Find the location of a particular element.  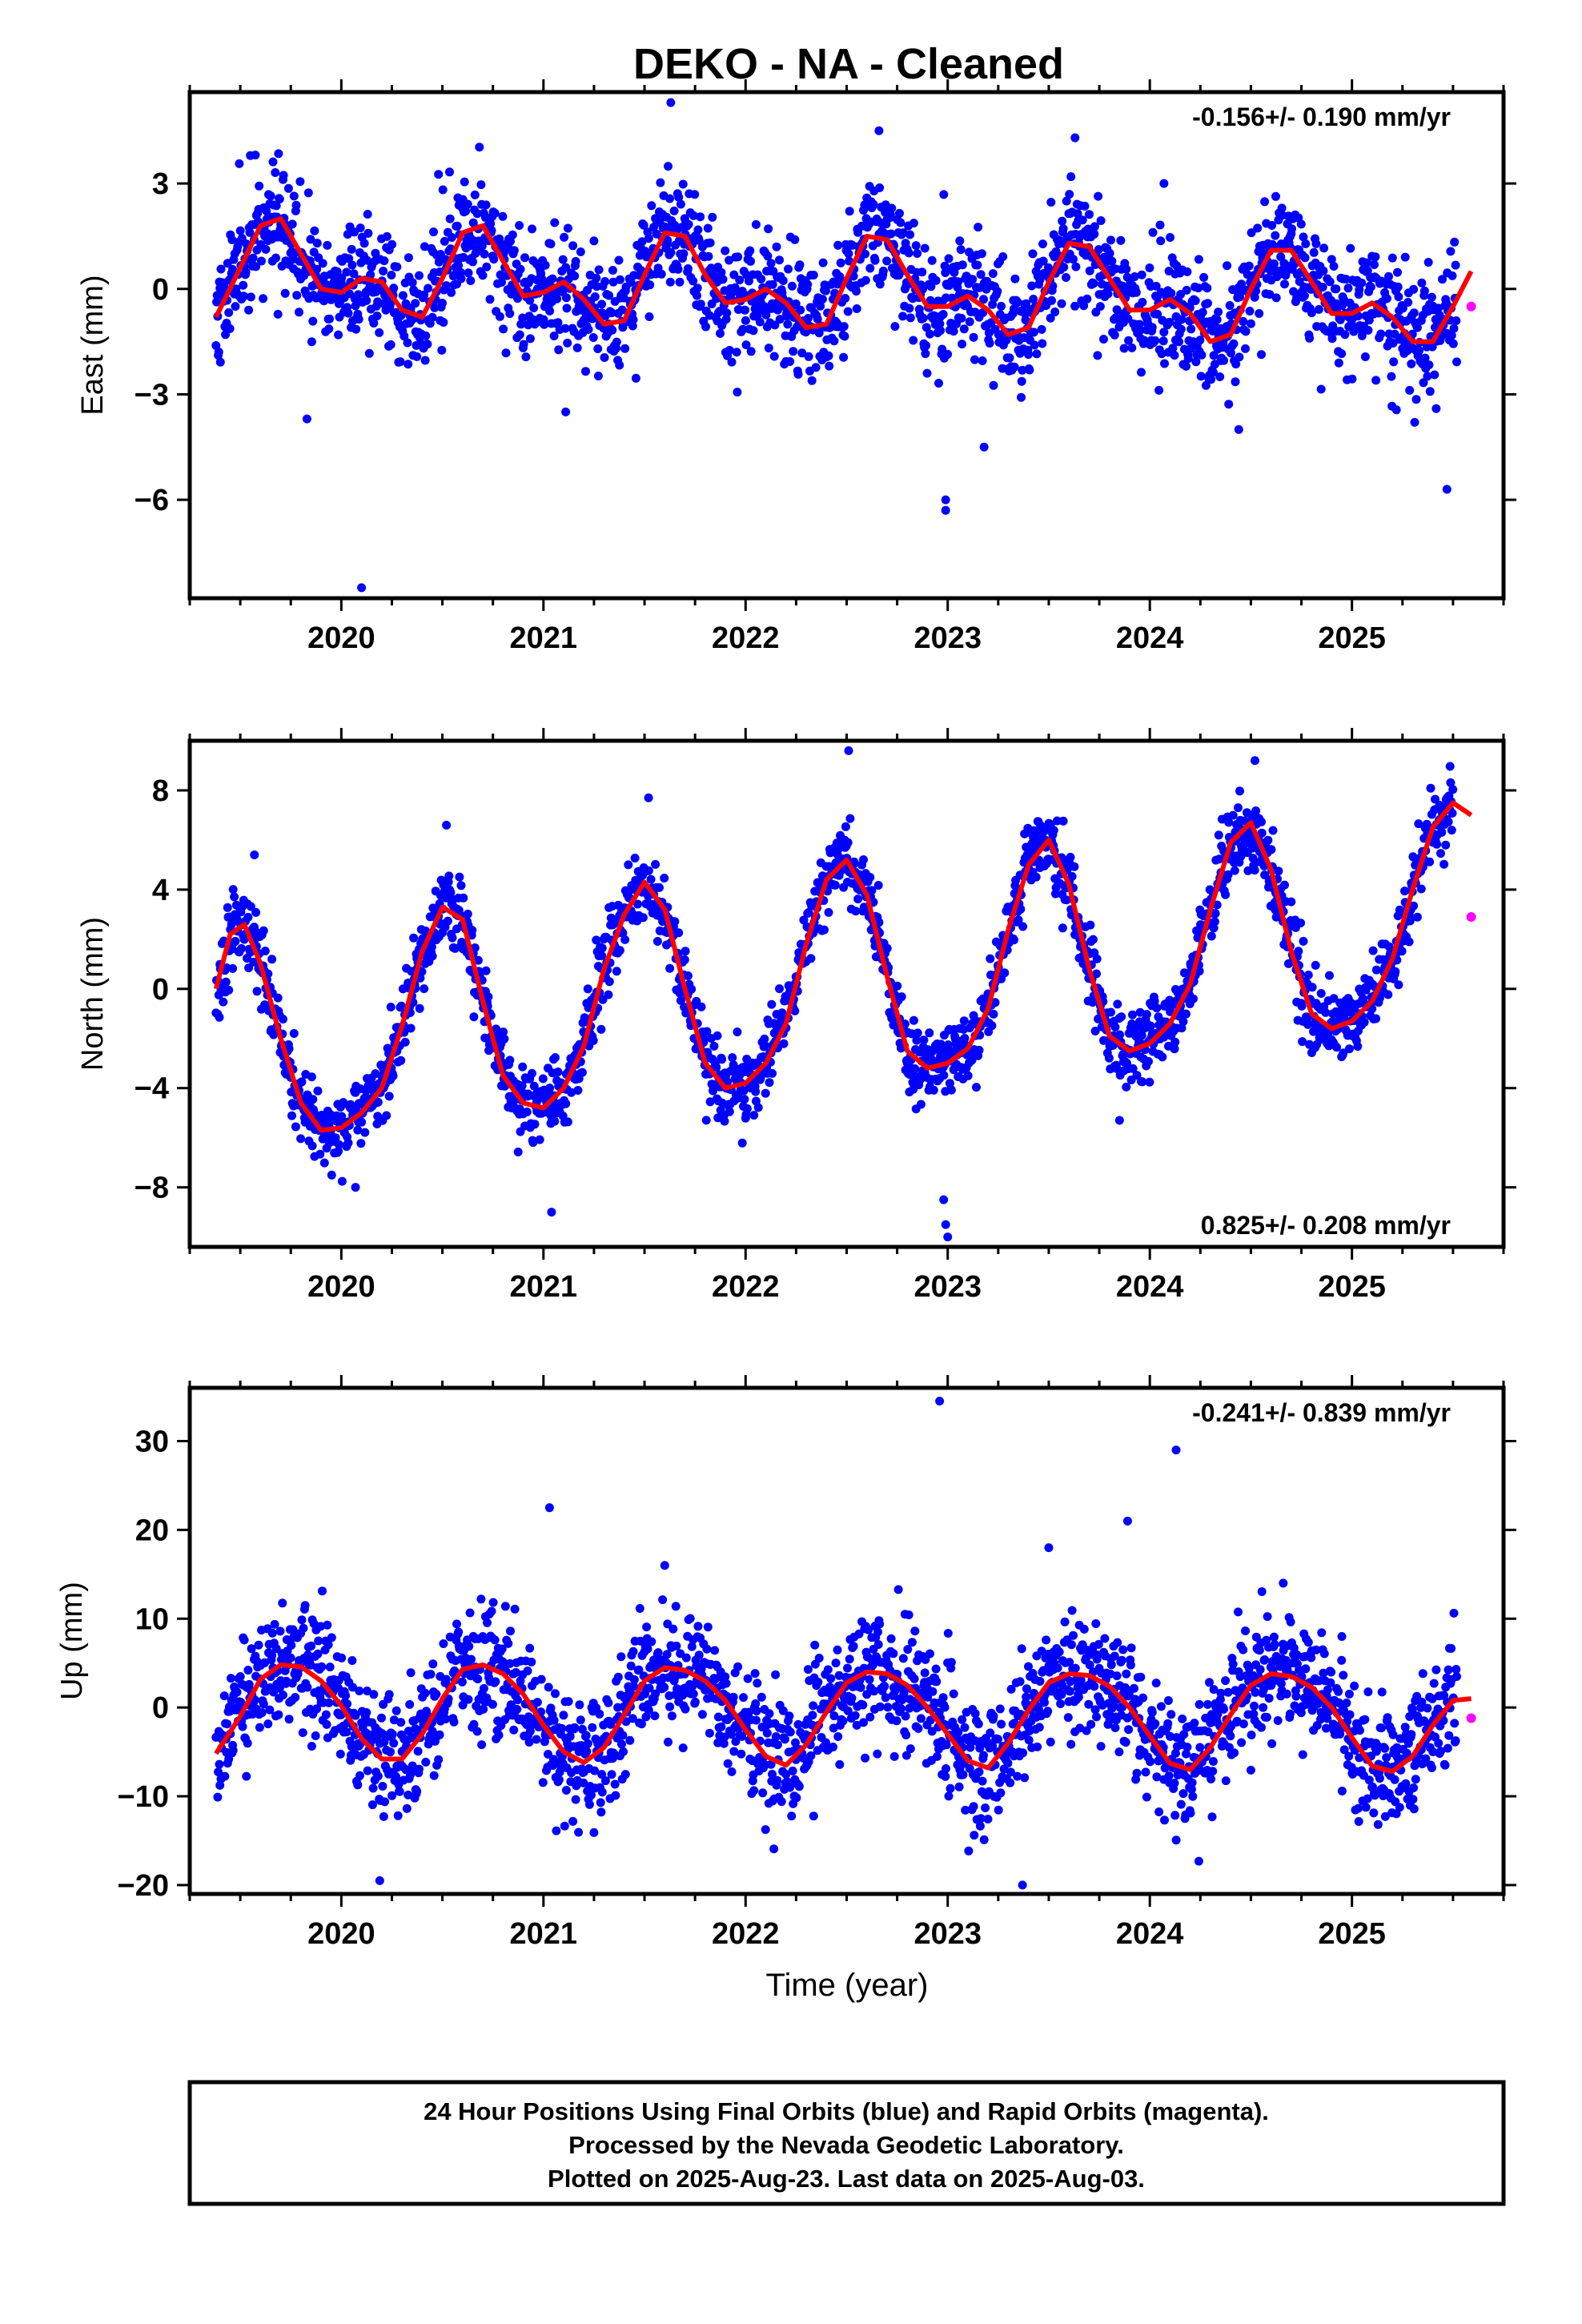

figure-title: DEKO - NA - Cleaned is located at coordinates (848, 64).